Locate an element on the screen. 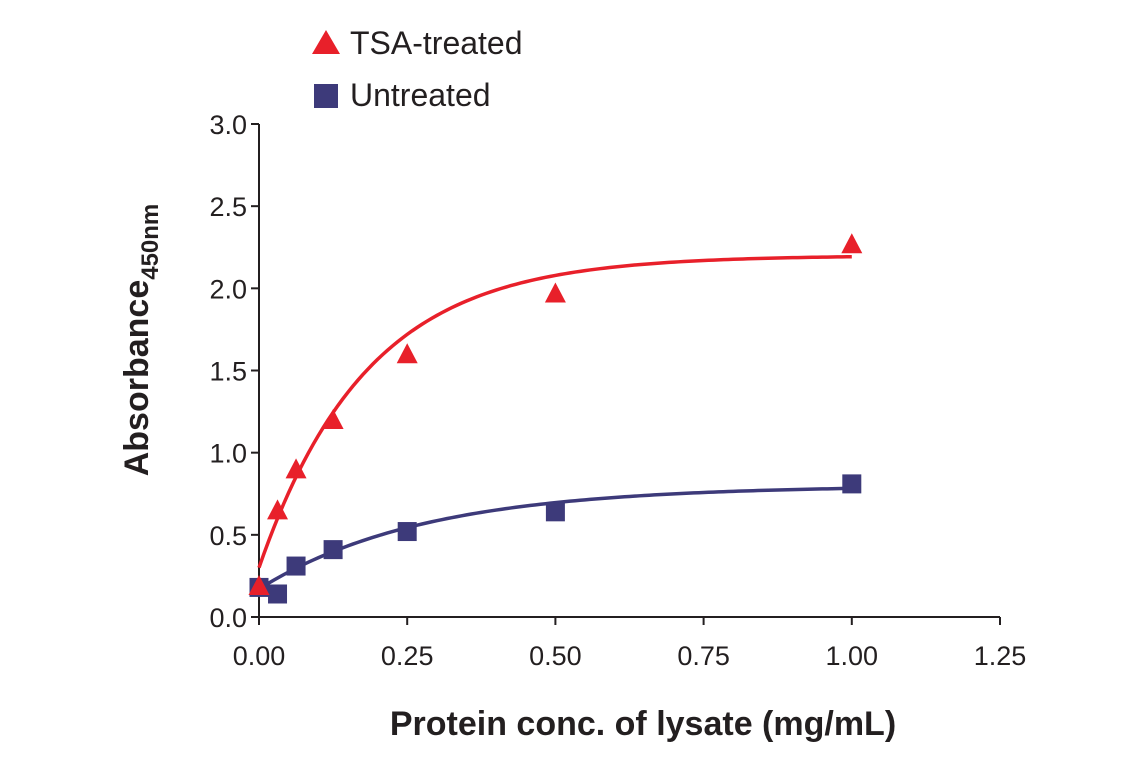 This screenshot has height=768, width=1141. y-tick-label: 1.0 is located at coordinates (228, 454).